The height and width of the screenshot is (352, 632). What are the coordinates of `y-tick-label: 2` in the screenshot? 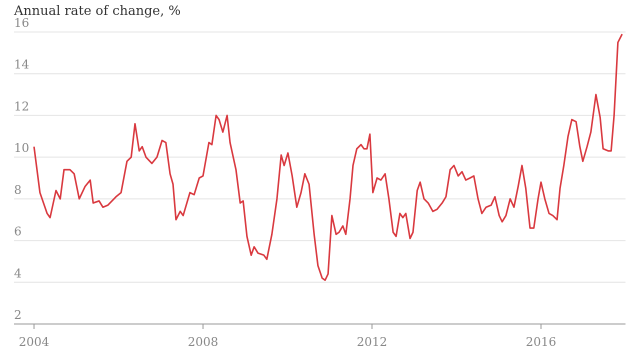 It's located at (18, 315).